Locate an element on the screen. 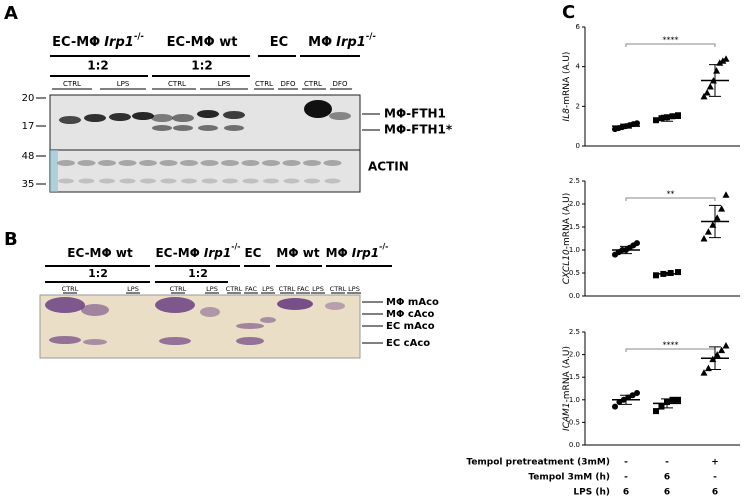  header-prefix: MΦ wt is located at coordinates (297, 253).